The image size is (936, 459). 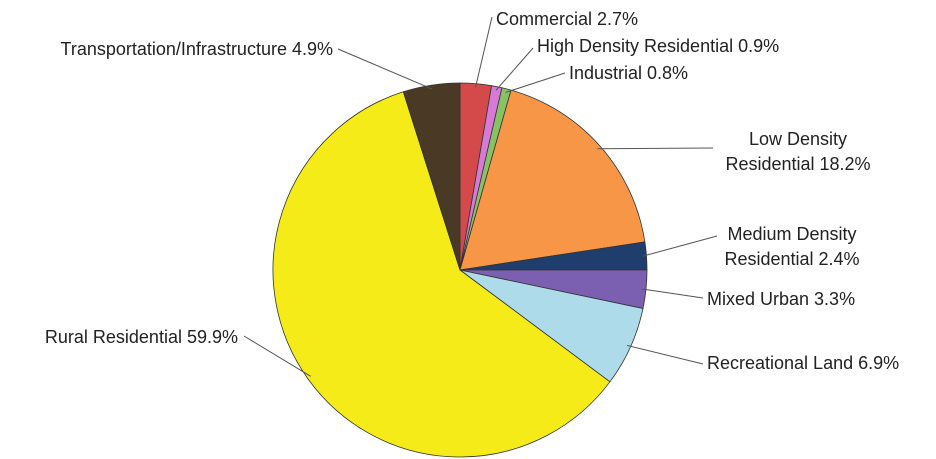 What do you see at coordinates (791, 246) in the screenshot?
I see `slice-label: Medium Density Residential 2.4%` at bounding box center [791, 246].